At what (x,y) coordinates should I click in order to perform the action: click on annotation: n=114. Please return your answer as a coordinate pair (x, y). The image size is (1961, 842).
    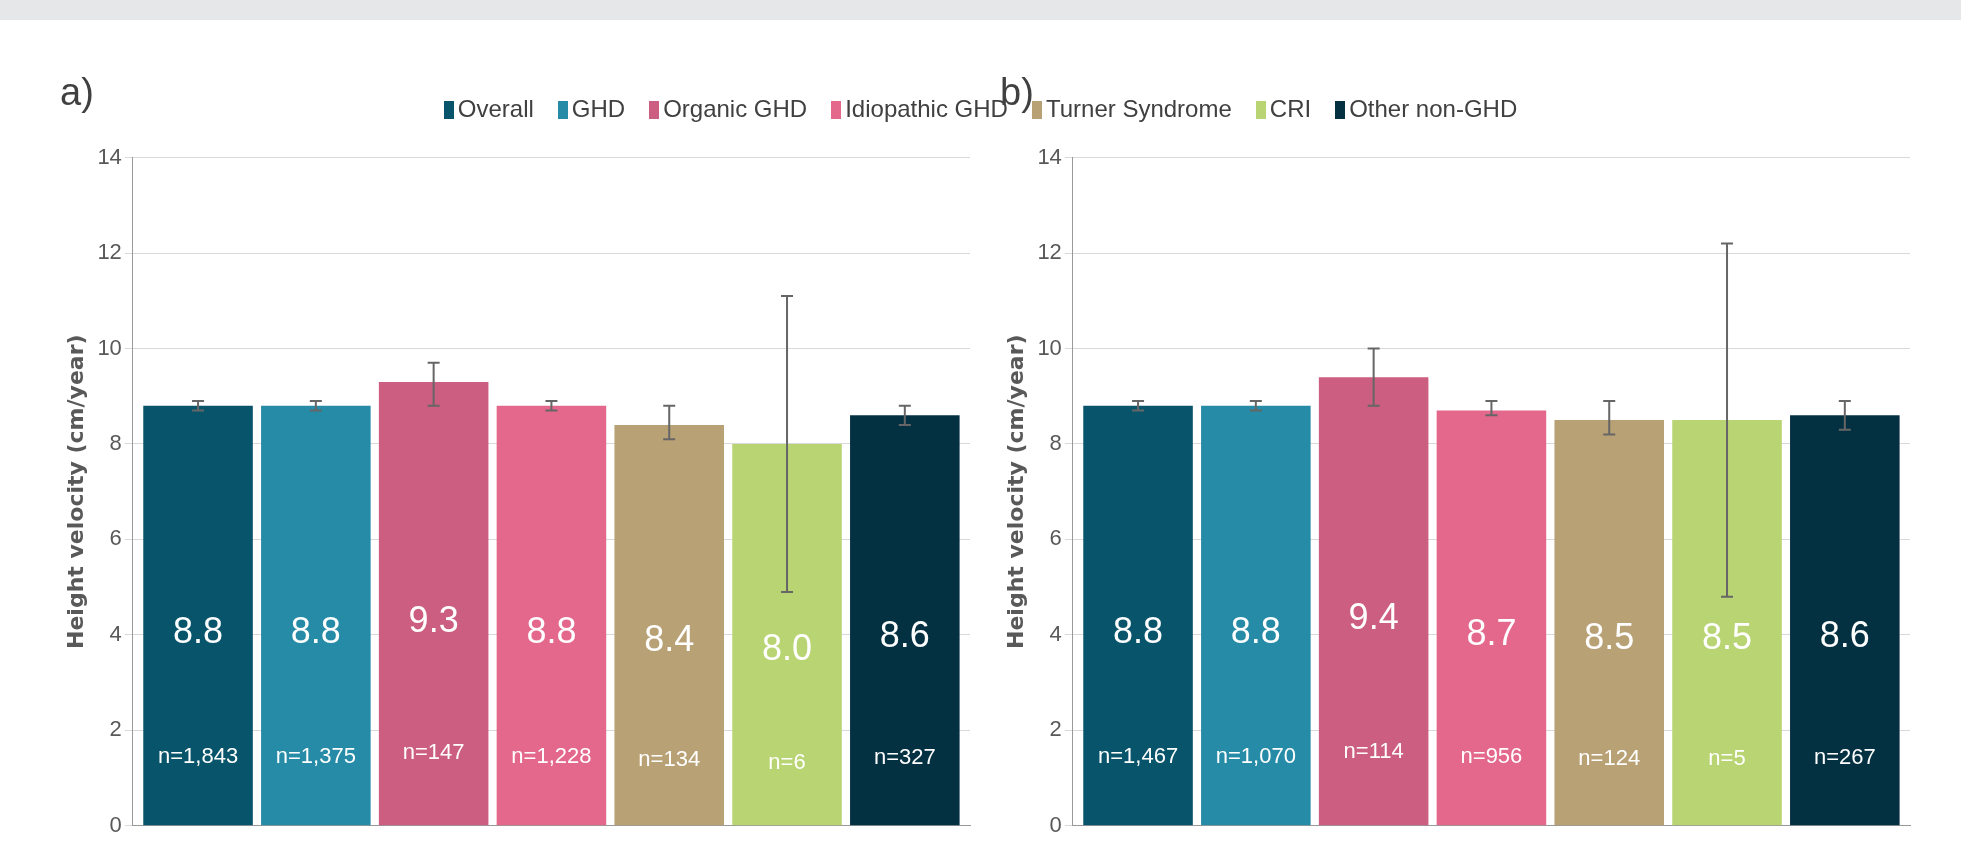
    Looking at the image, I should click on (1373, 750).